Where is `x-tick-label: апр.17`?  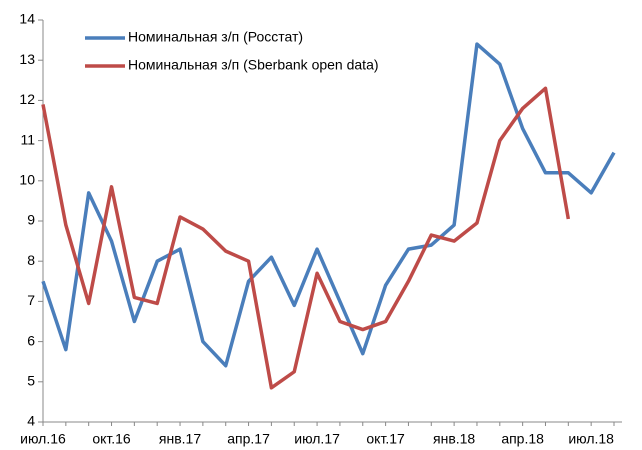 x-tick-label: апр.17 is located at coordinates (248, 439).